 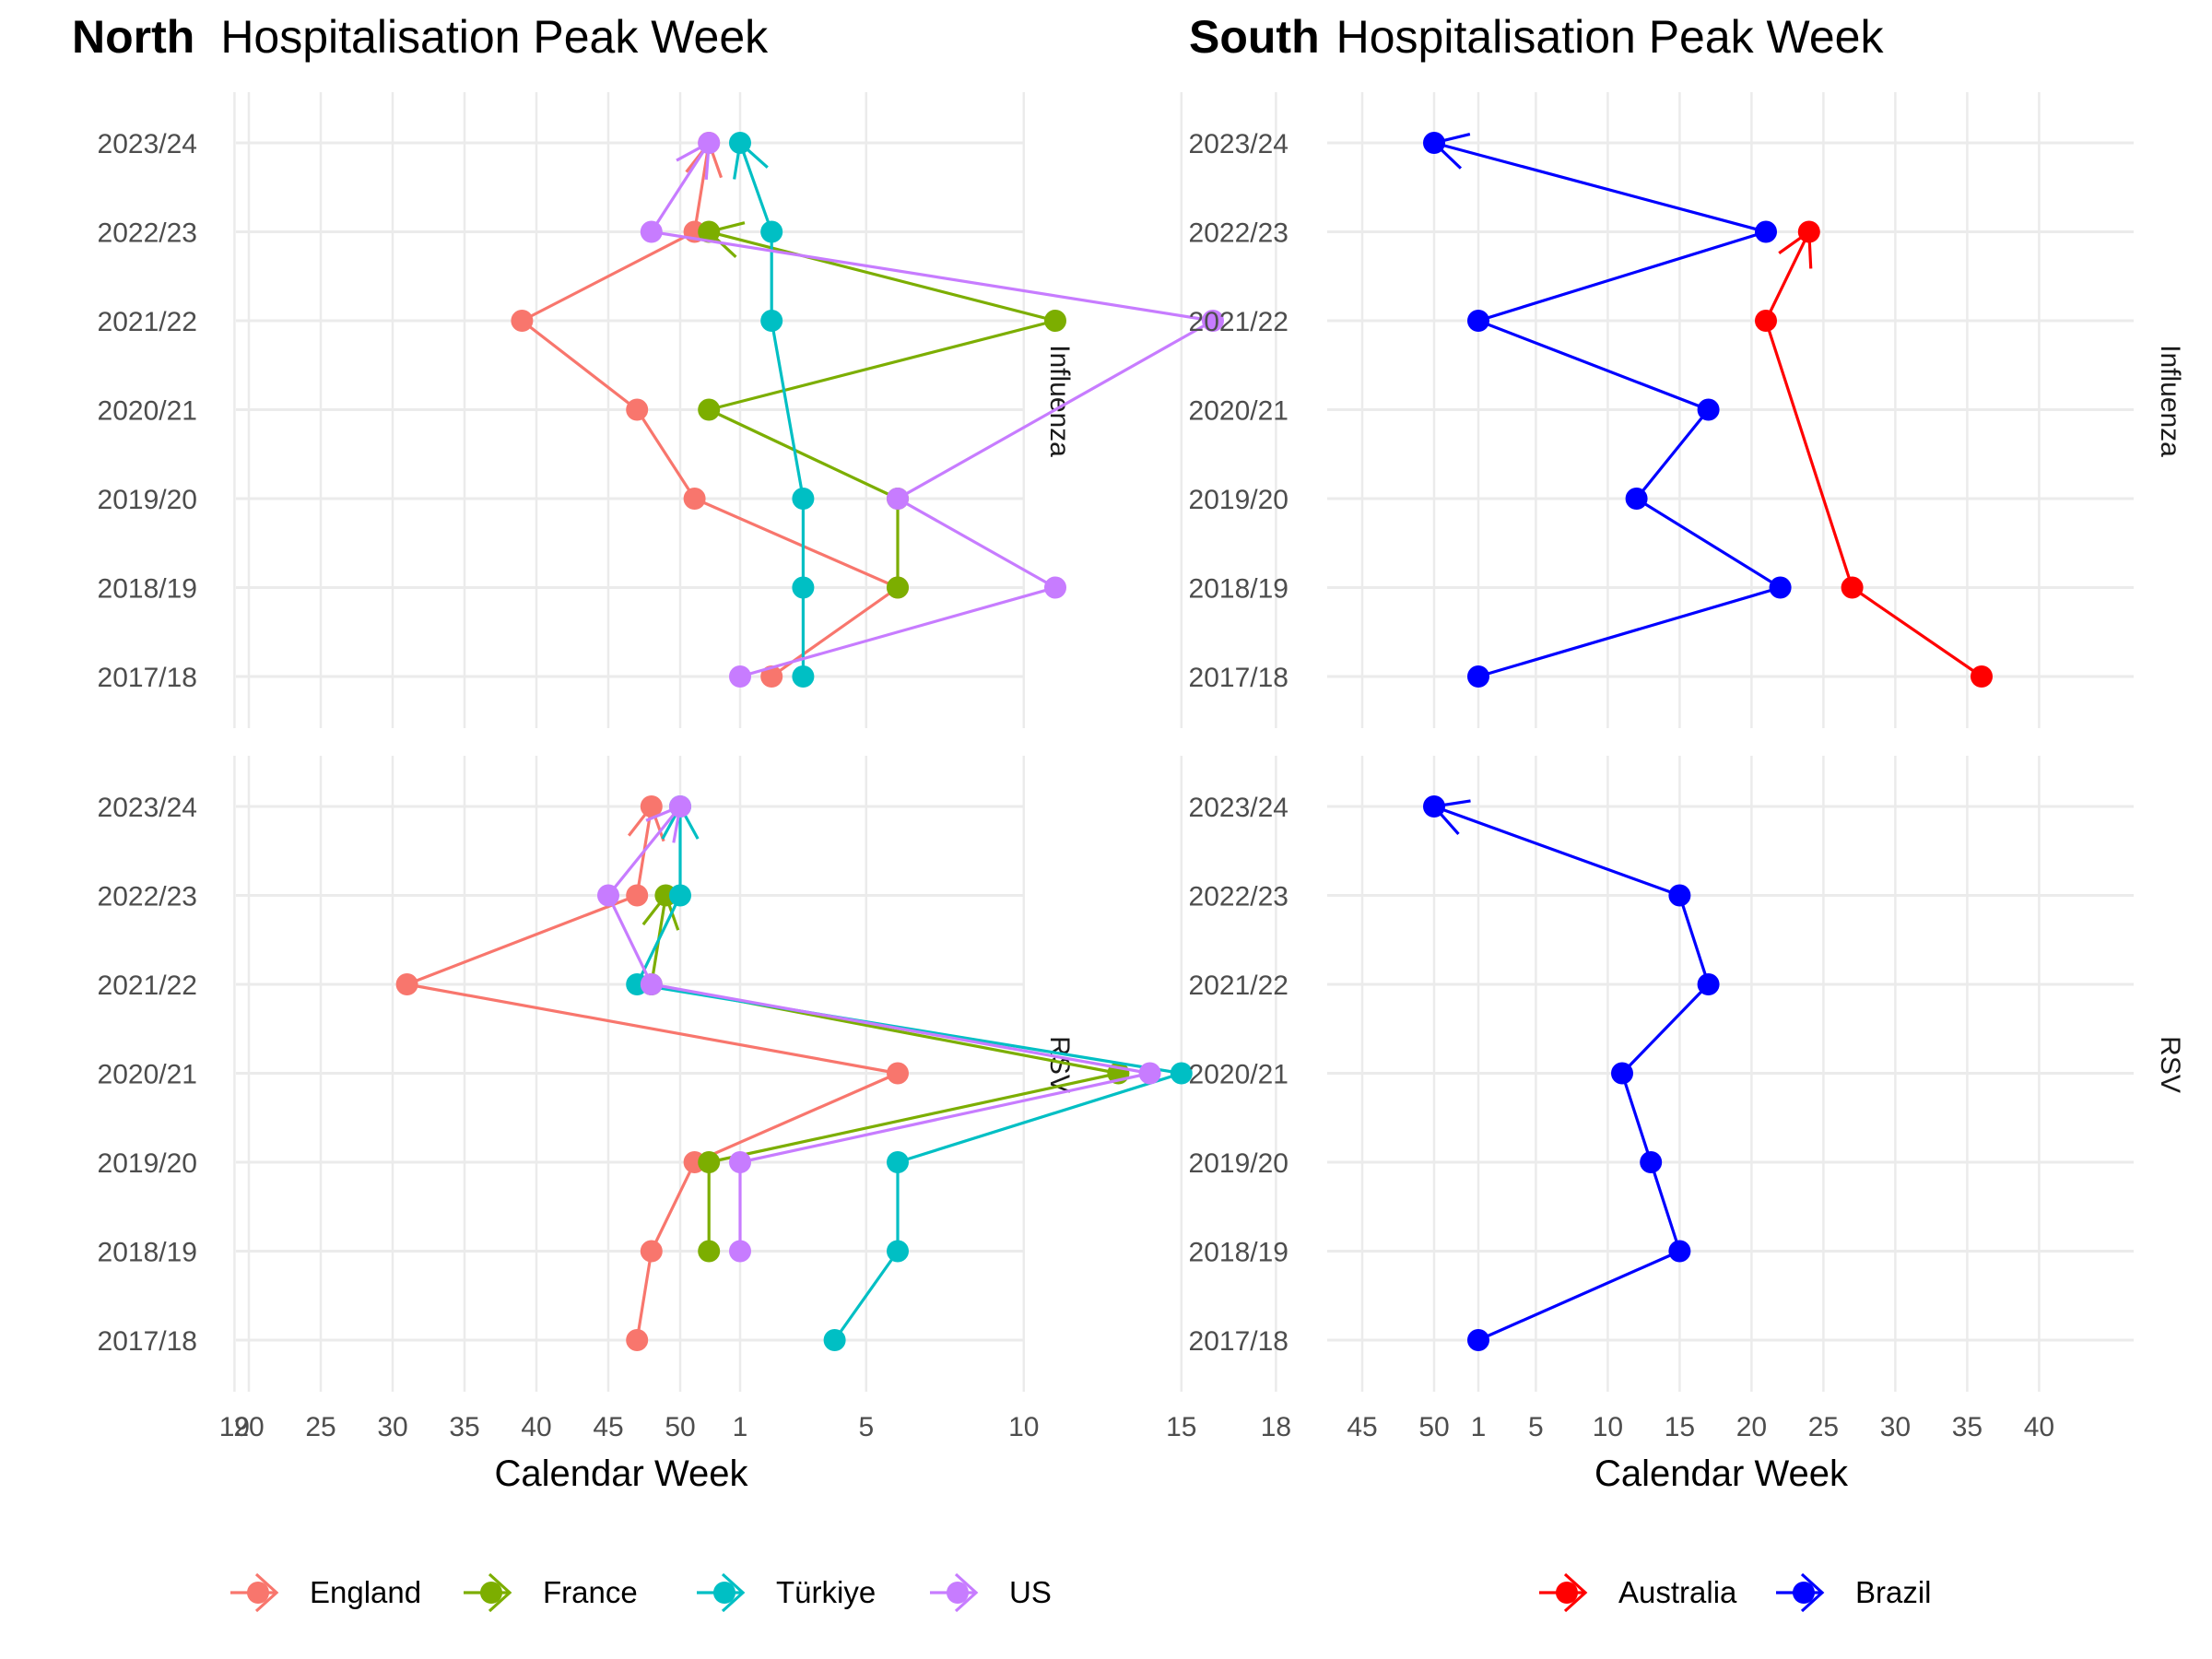 I want to click on x-tick-label: 10, so click(x=1608, y=1427).